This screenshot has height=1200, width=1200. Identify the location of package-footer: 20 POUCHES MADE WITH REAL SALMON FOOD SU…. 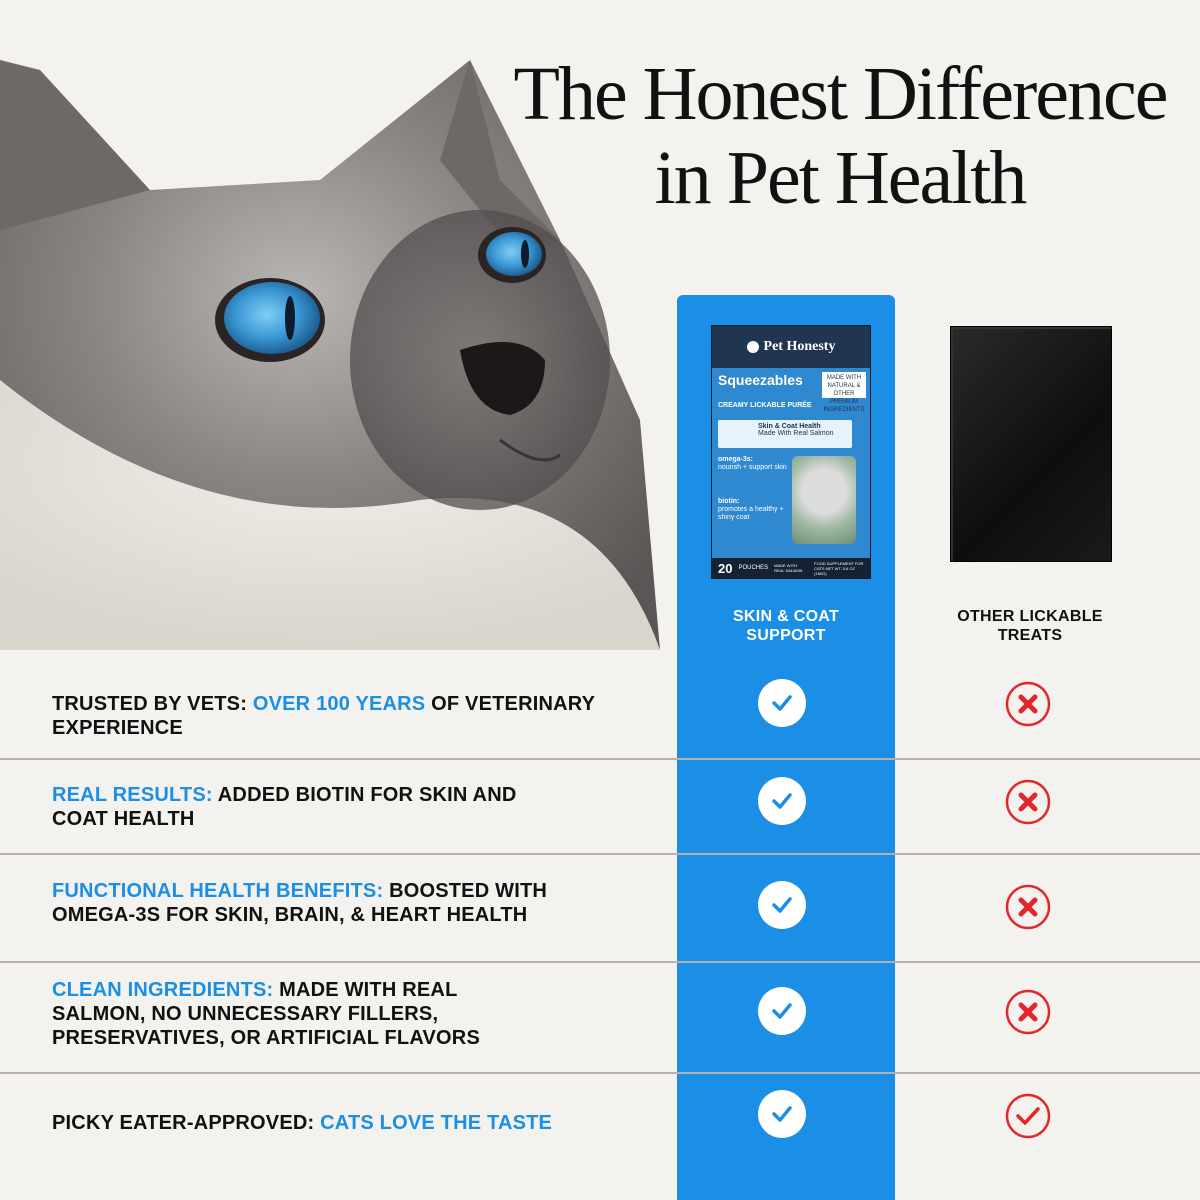
(791, 568).